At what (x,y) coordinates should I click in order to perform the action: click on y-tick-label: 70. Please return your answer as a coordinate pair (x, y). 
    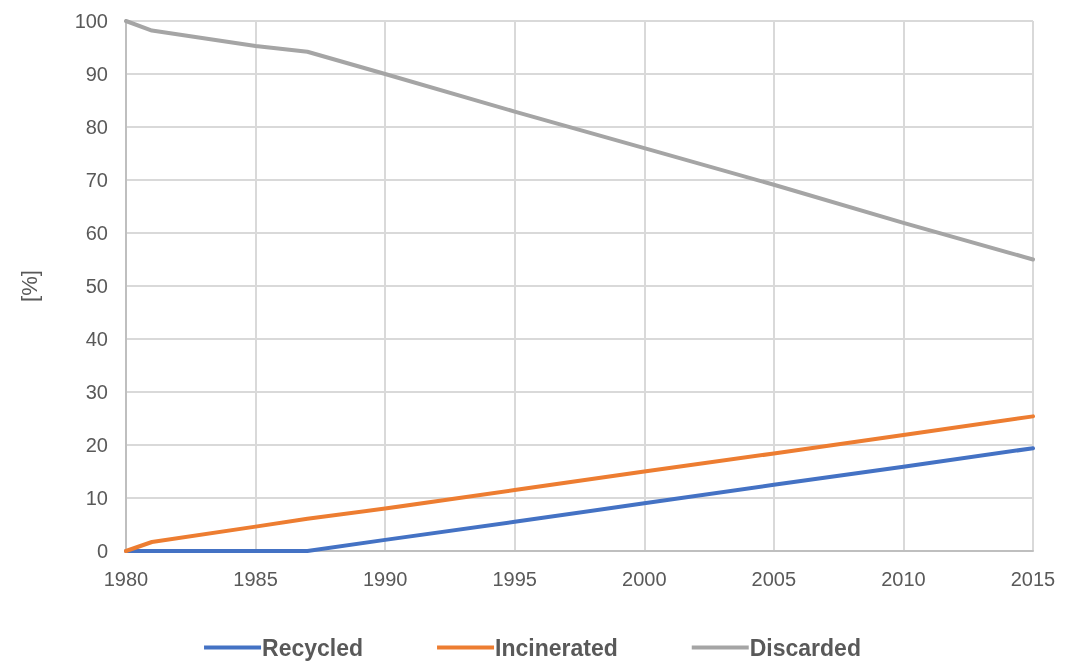
    Looking at the image, I should click on (96, 180).